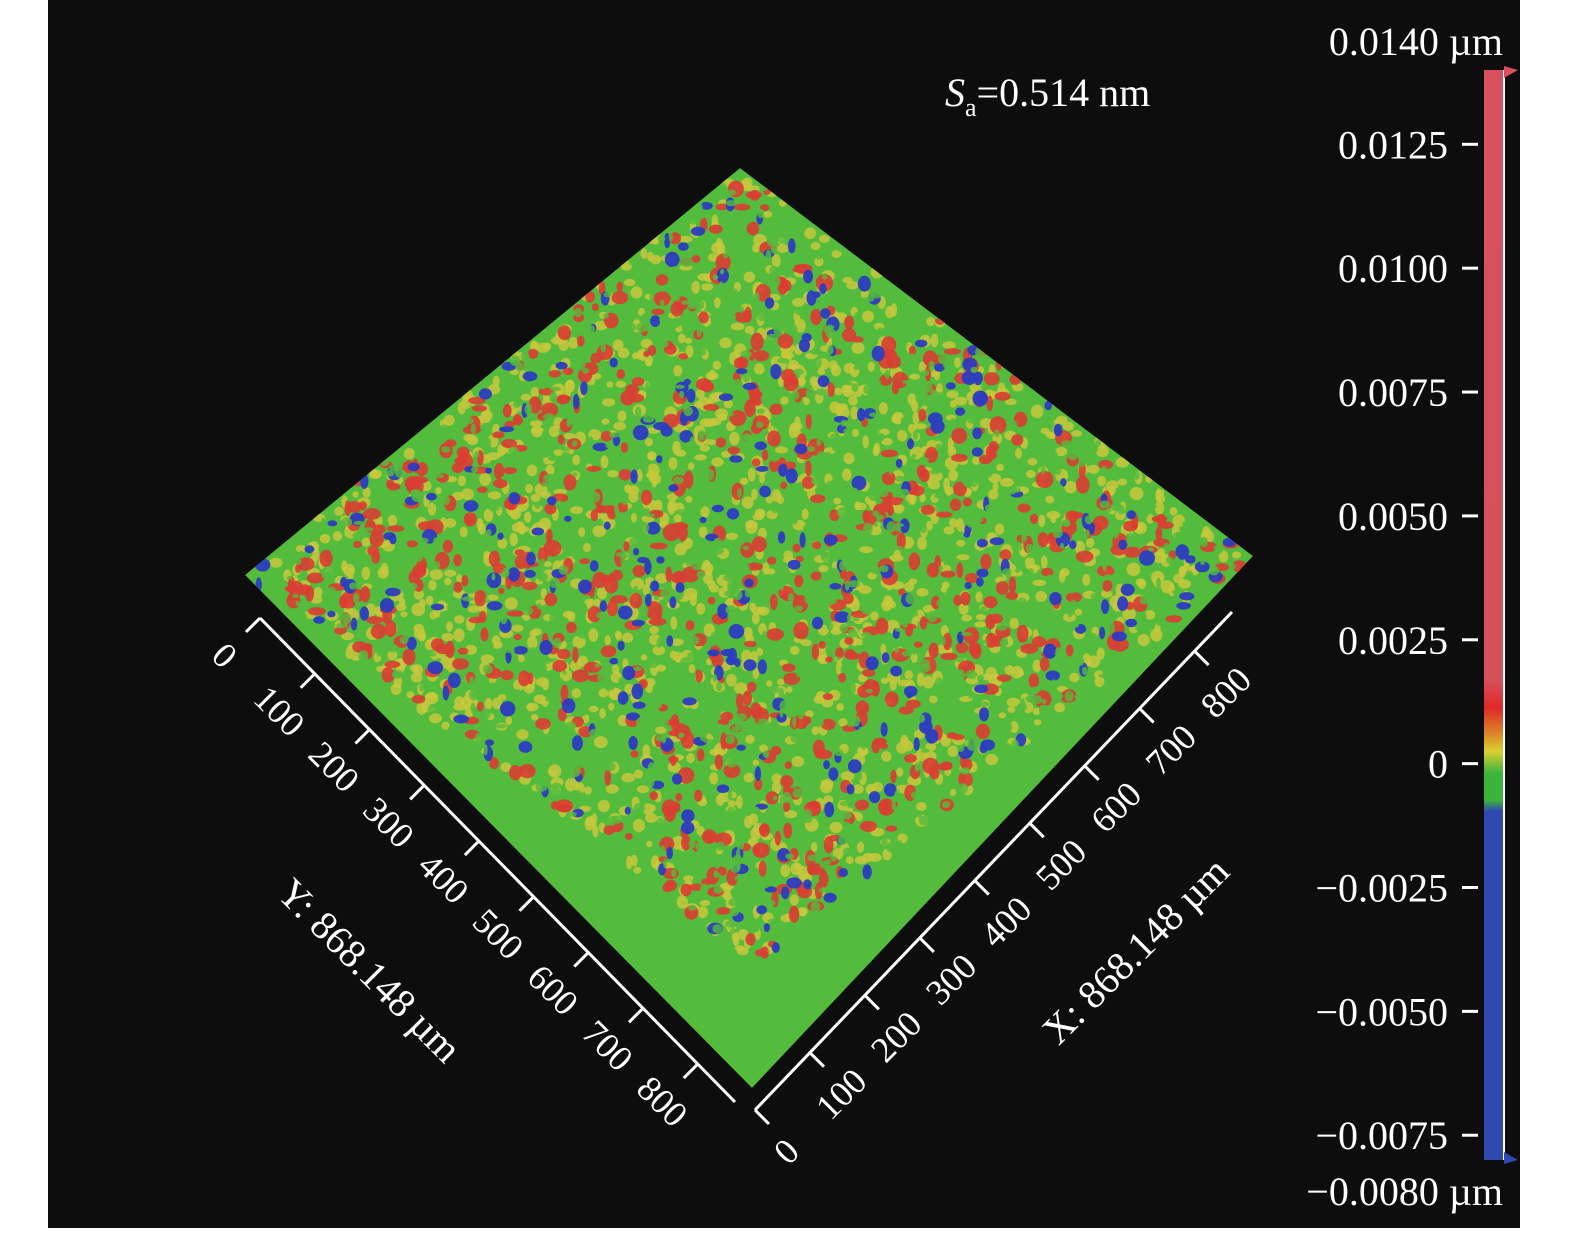 This screenshot has width=1575, height=1233. What do you see at coordinates (1091, 772) in the screenshot?
I see `x-axis-tick` at bounding box center [1091, 772].